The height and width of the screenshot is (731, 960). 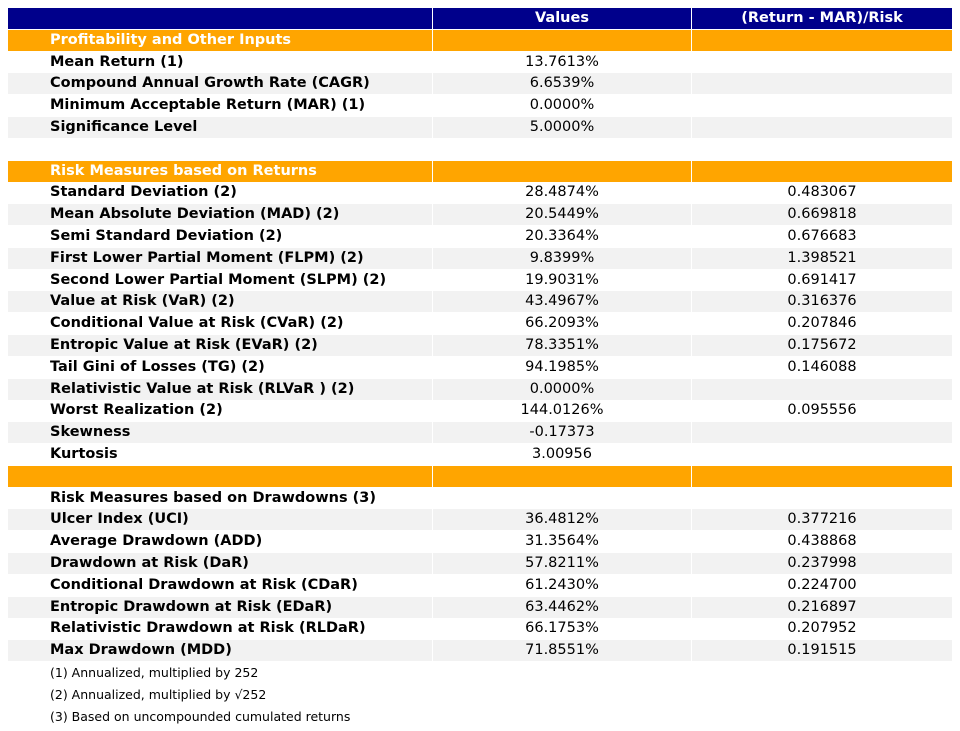 I want to click on row-label: Worst Realization (2), so click(x=220, y=411).